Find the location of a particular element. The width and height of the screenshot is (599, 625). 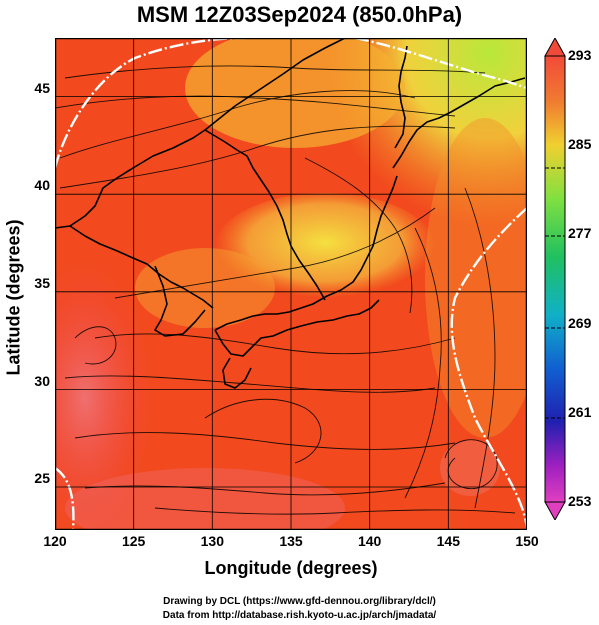

y-tick-label: 30 is located at coordinates (42, 380).